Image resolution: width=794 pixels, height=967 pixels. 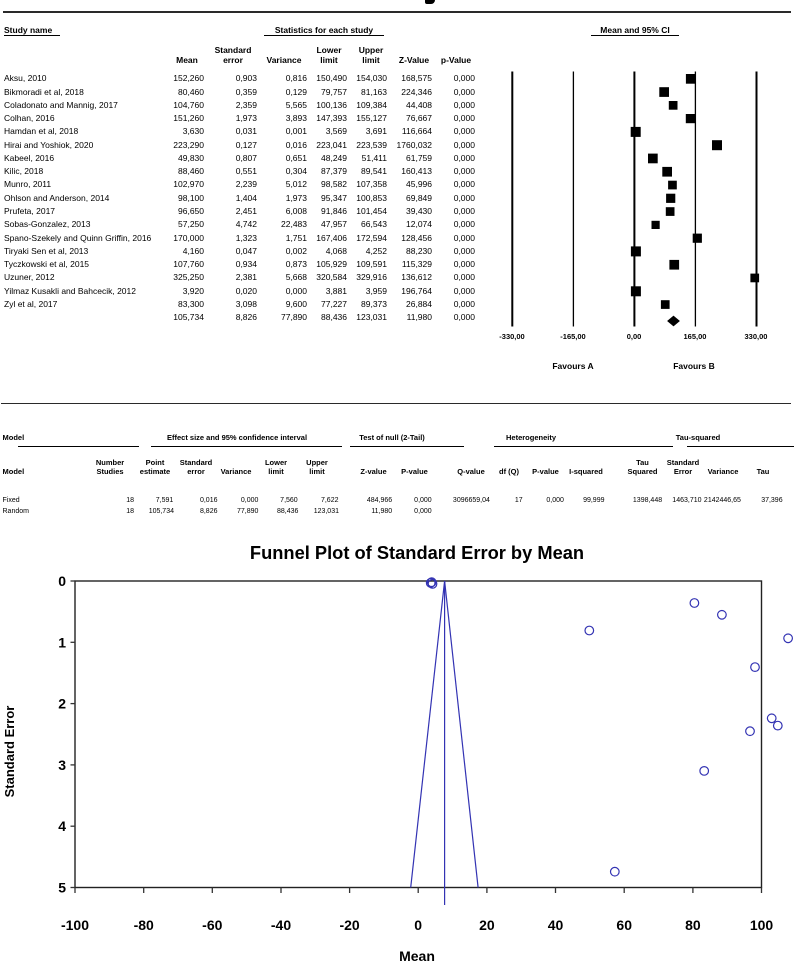 What do you see at coordinates (281, 925) in the screenshot?
I see `svg-text: -40` at bounding box center [281, 925].